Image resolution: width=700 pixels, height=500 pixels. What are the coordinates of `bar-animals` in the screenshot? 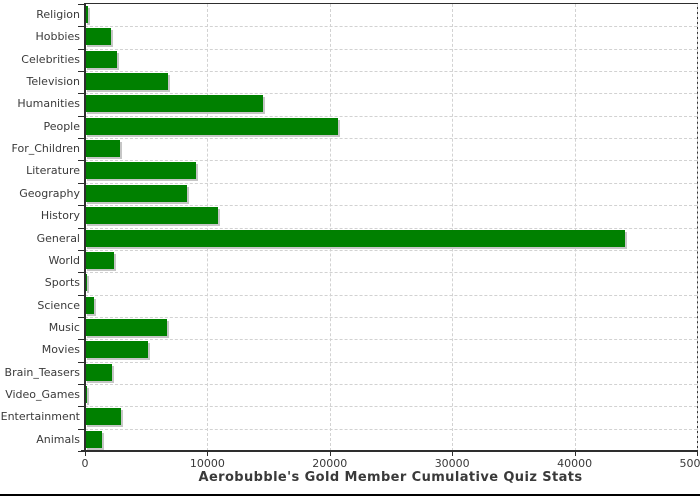 It's located at (93, 439).